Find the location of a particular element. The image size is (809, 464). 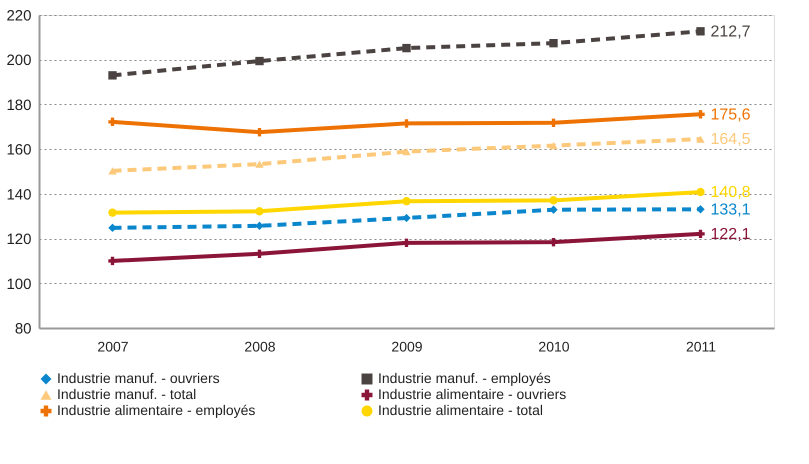

x-tick-label: 2007 is located at coordinates (113, 346).